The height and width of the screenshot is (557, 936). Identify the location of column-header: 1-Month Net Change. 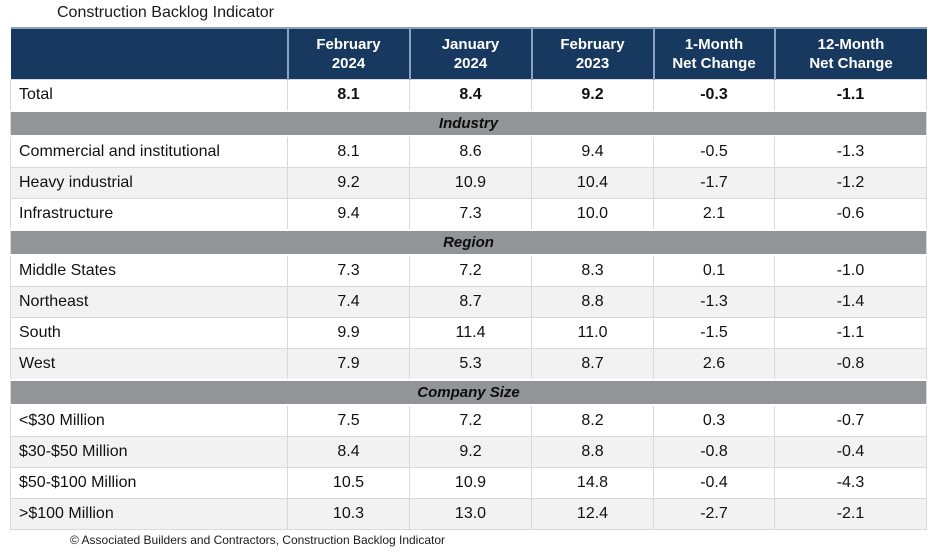
(714, 53).